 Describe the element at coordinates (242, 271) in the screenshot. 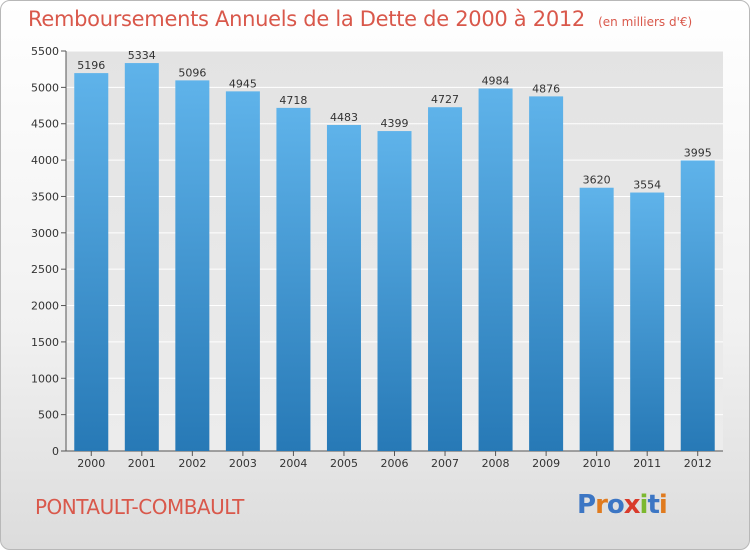

I see `bar-2003` at that location.